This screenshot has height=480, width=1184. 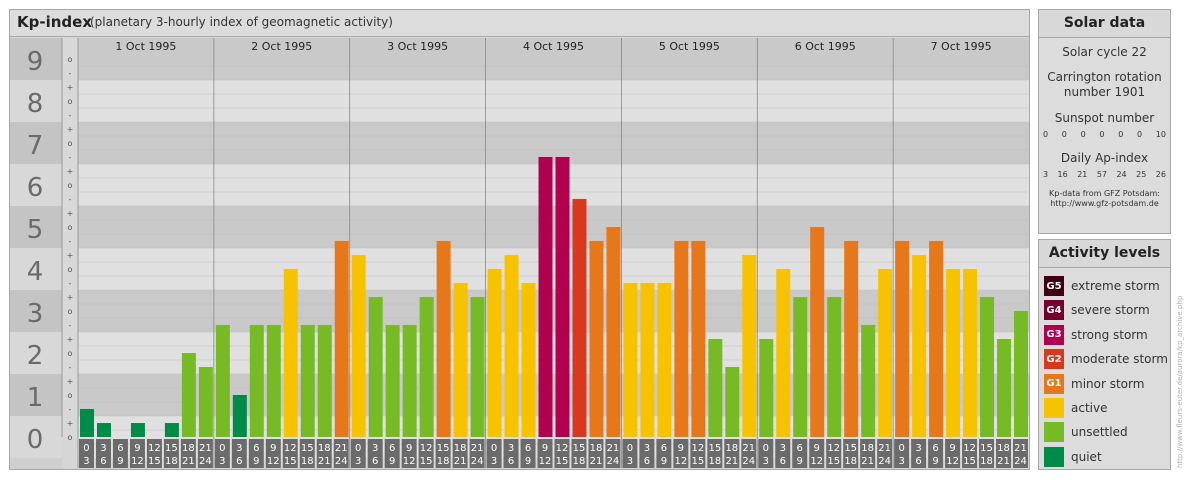 What do you see at coordinates (35, 62) in the screenshot?
I see `y-tick-label: 9` at bounding box center [35, 62].